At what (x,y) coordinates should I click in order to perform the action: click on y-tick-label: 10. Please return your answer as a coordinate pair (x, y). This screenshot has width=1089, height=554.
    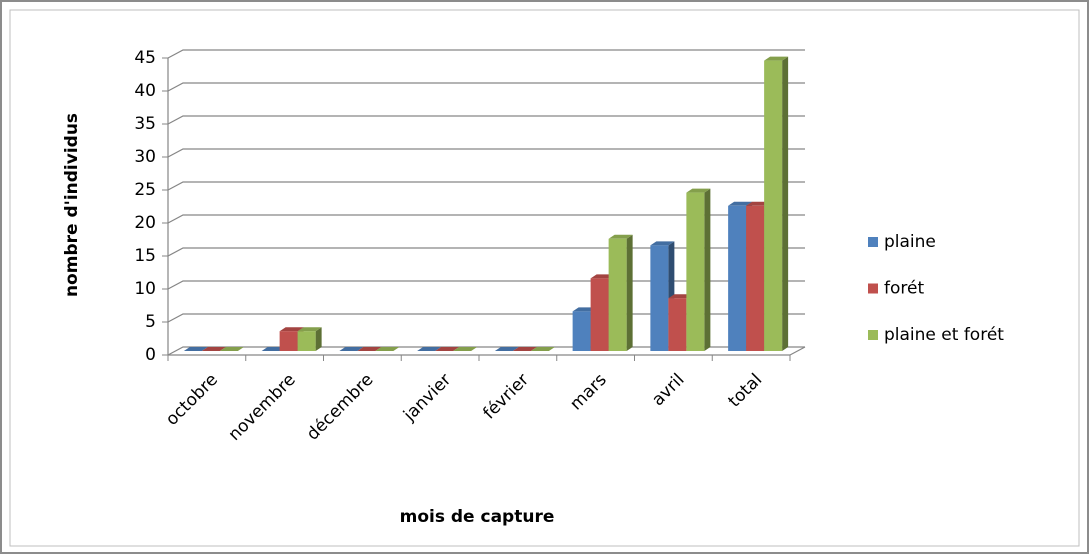
    Looking at the image, I should click on (145, 289).